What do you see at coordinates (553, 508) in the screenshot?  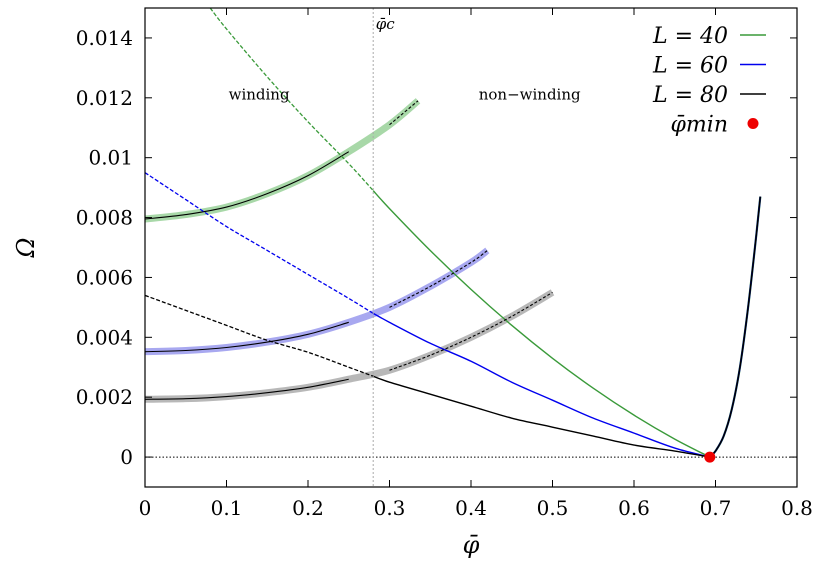 I see `x-tick-label: 0.5` at bounding box center [553, 508].